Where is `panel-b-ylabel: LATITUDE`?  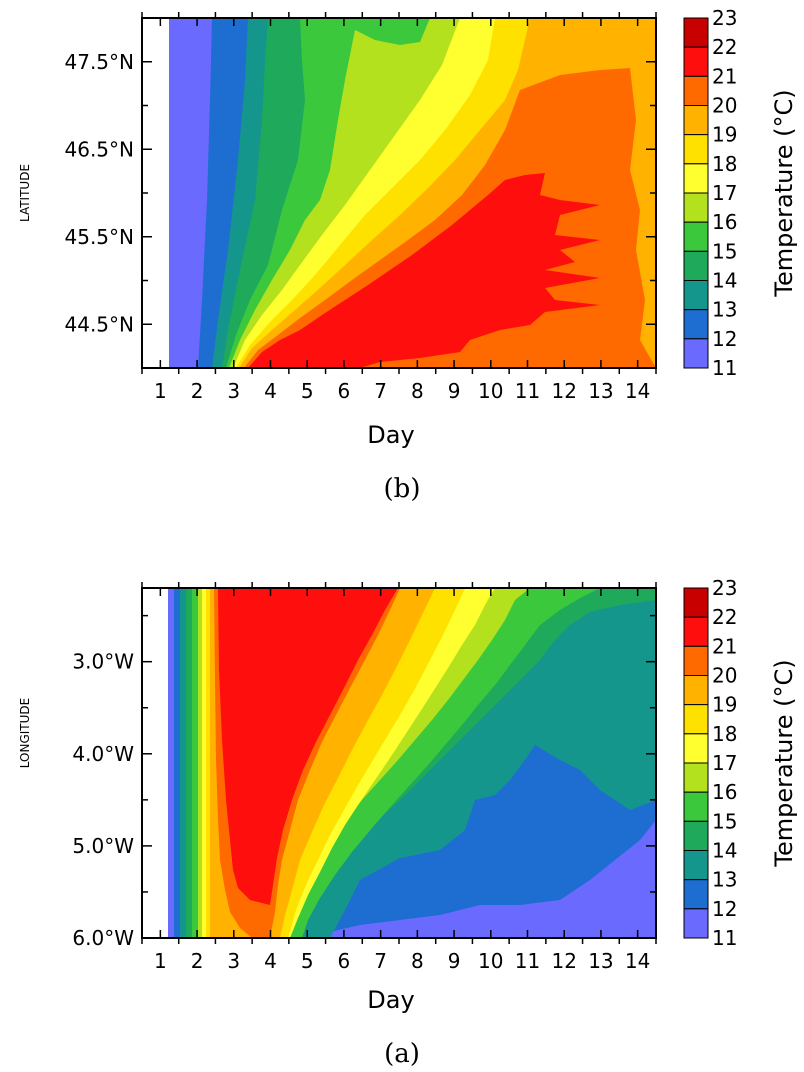 panel-b-ylabel: LATITUDE is located at coordinates (25, 193).